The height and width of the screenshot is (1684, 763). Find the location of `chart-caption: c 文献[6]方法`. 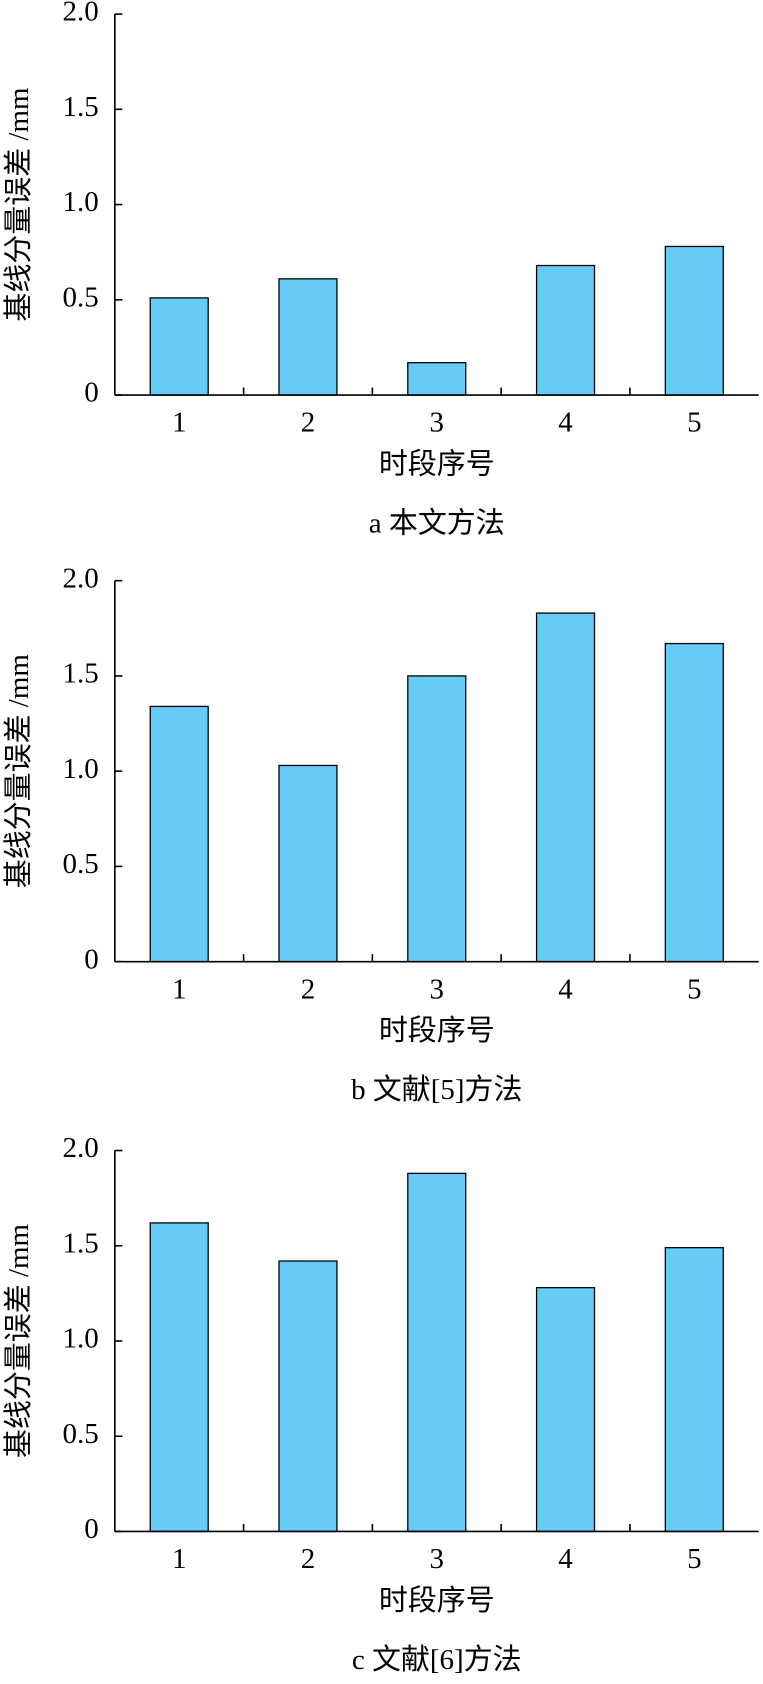

chart-caption: c 文献[6]方法 is located at coordinates (437, 1660).